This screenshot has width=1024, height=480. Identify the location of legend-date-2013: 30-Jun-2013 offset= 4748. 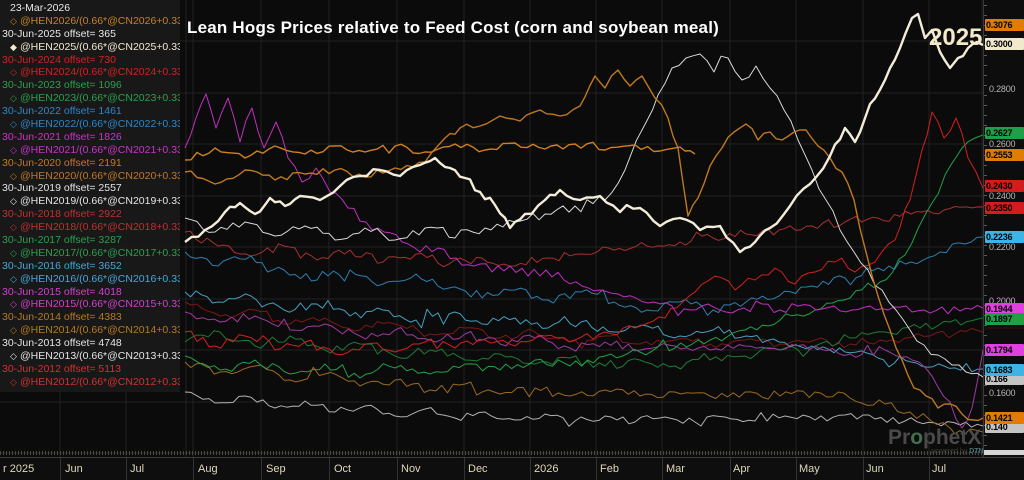
(62, 343).